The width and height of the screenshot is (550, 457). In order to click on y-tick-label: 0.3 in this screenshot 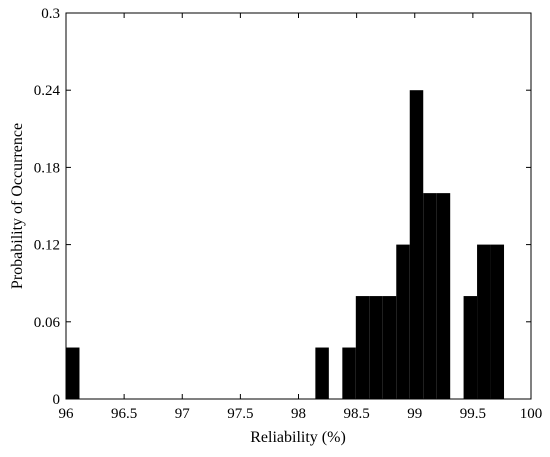, I will do `click(50, 14)`.